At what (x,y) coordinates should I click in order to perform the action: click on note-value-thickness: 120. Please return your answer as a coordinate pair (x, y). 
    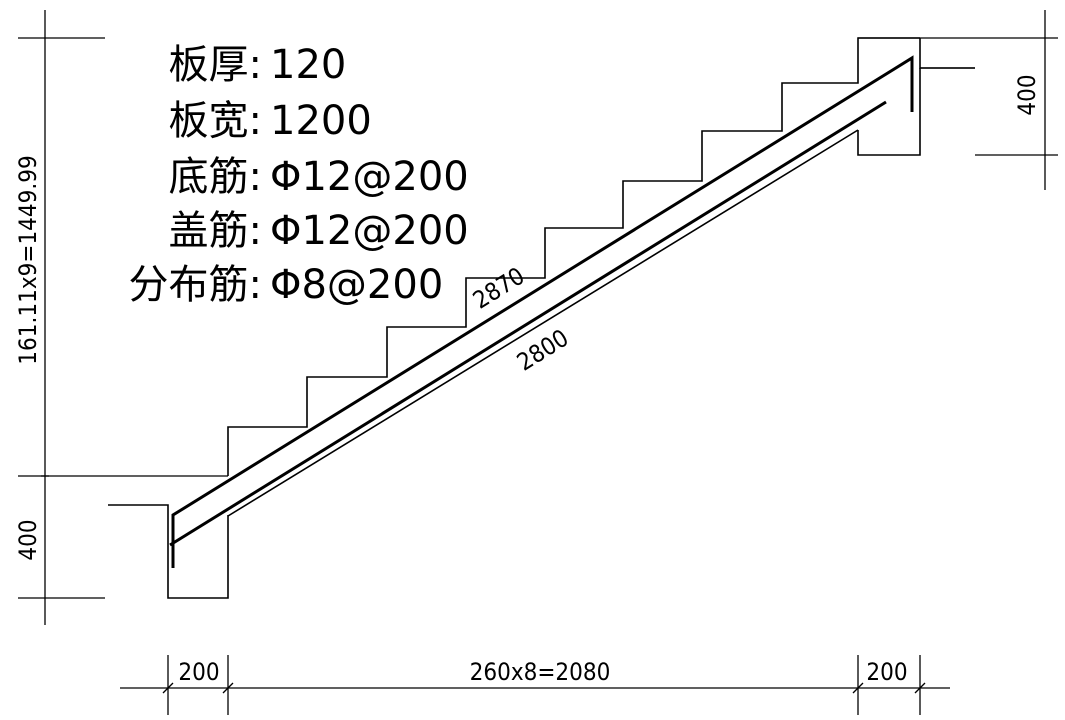
    Looking at the image, I should click on (308, 65).